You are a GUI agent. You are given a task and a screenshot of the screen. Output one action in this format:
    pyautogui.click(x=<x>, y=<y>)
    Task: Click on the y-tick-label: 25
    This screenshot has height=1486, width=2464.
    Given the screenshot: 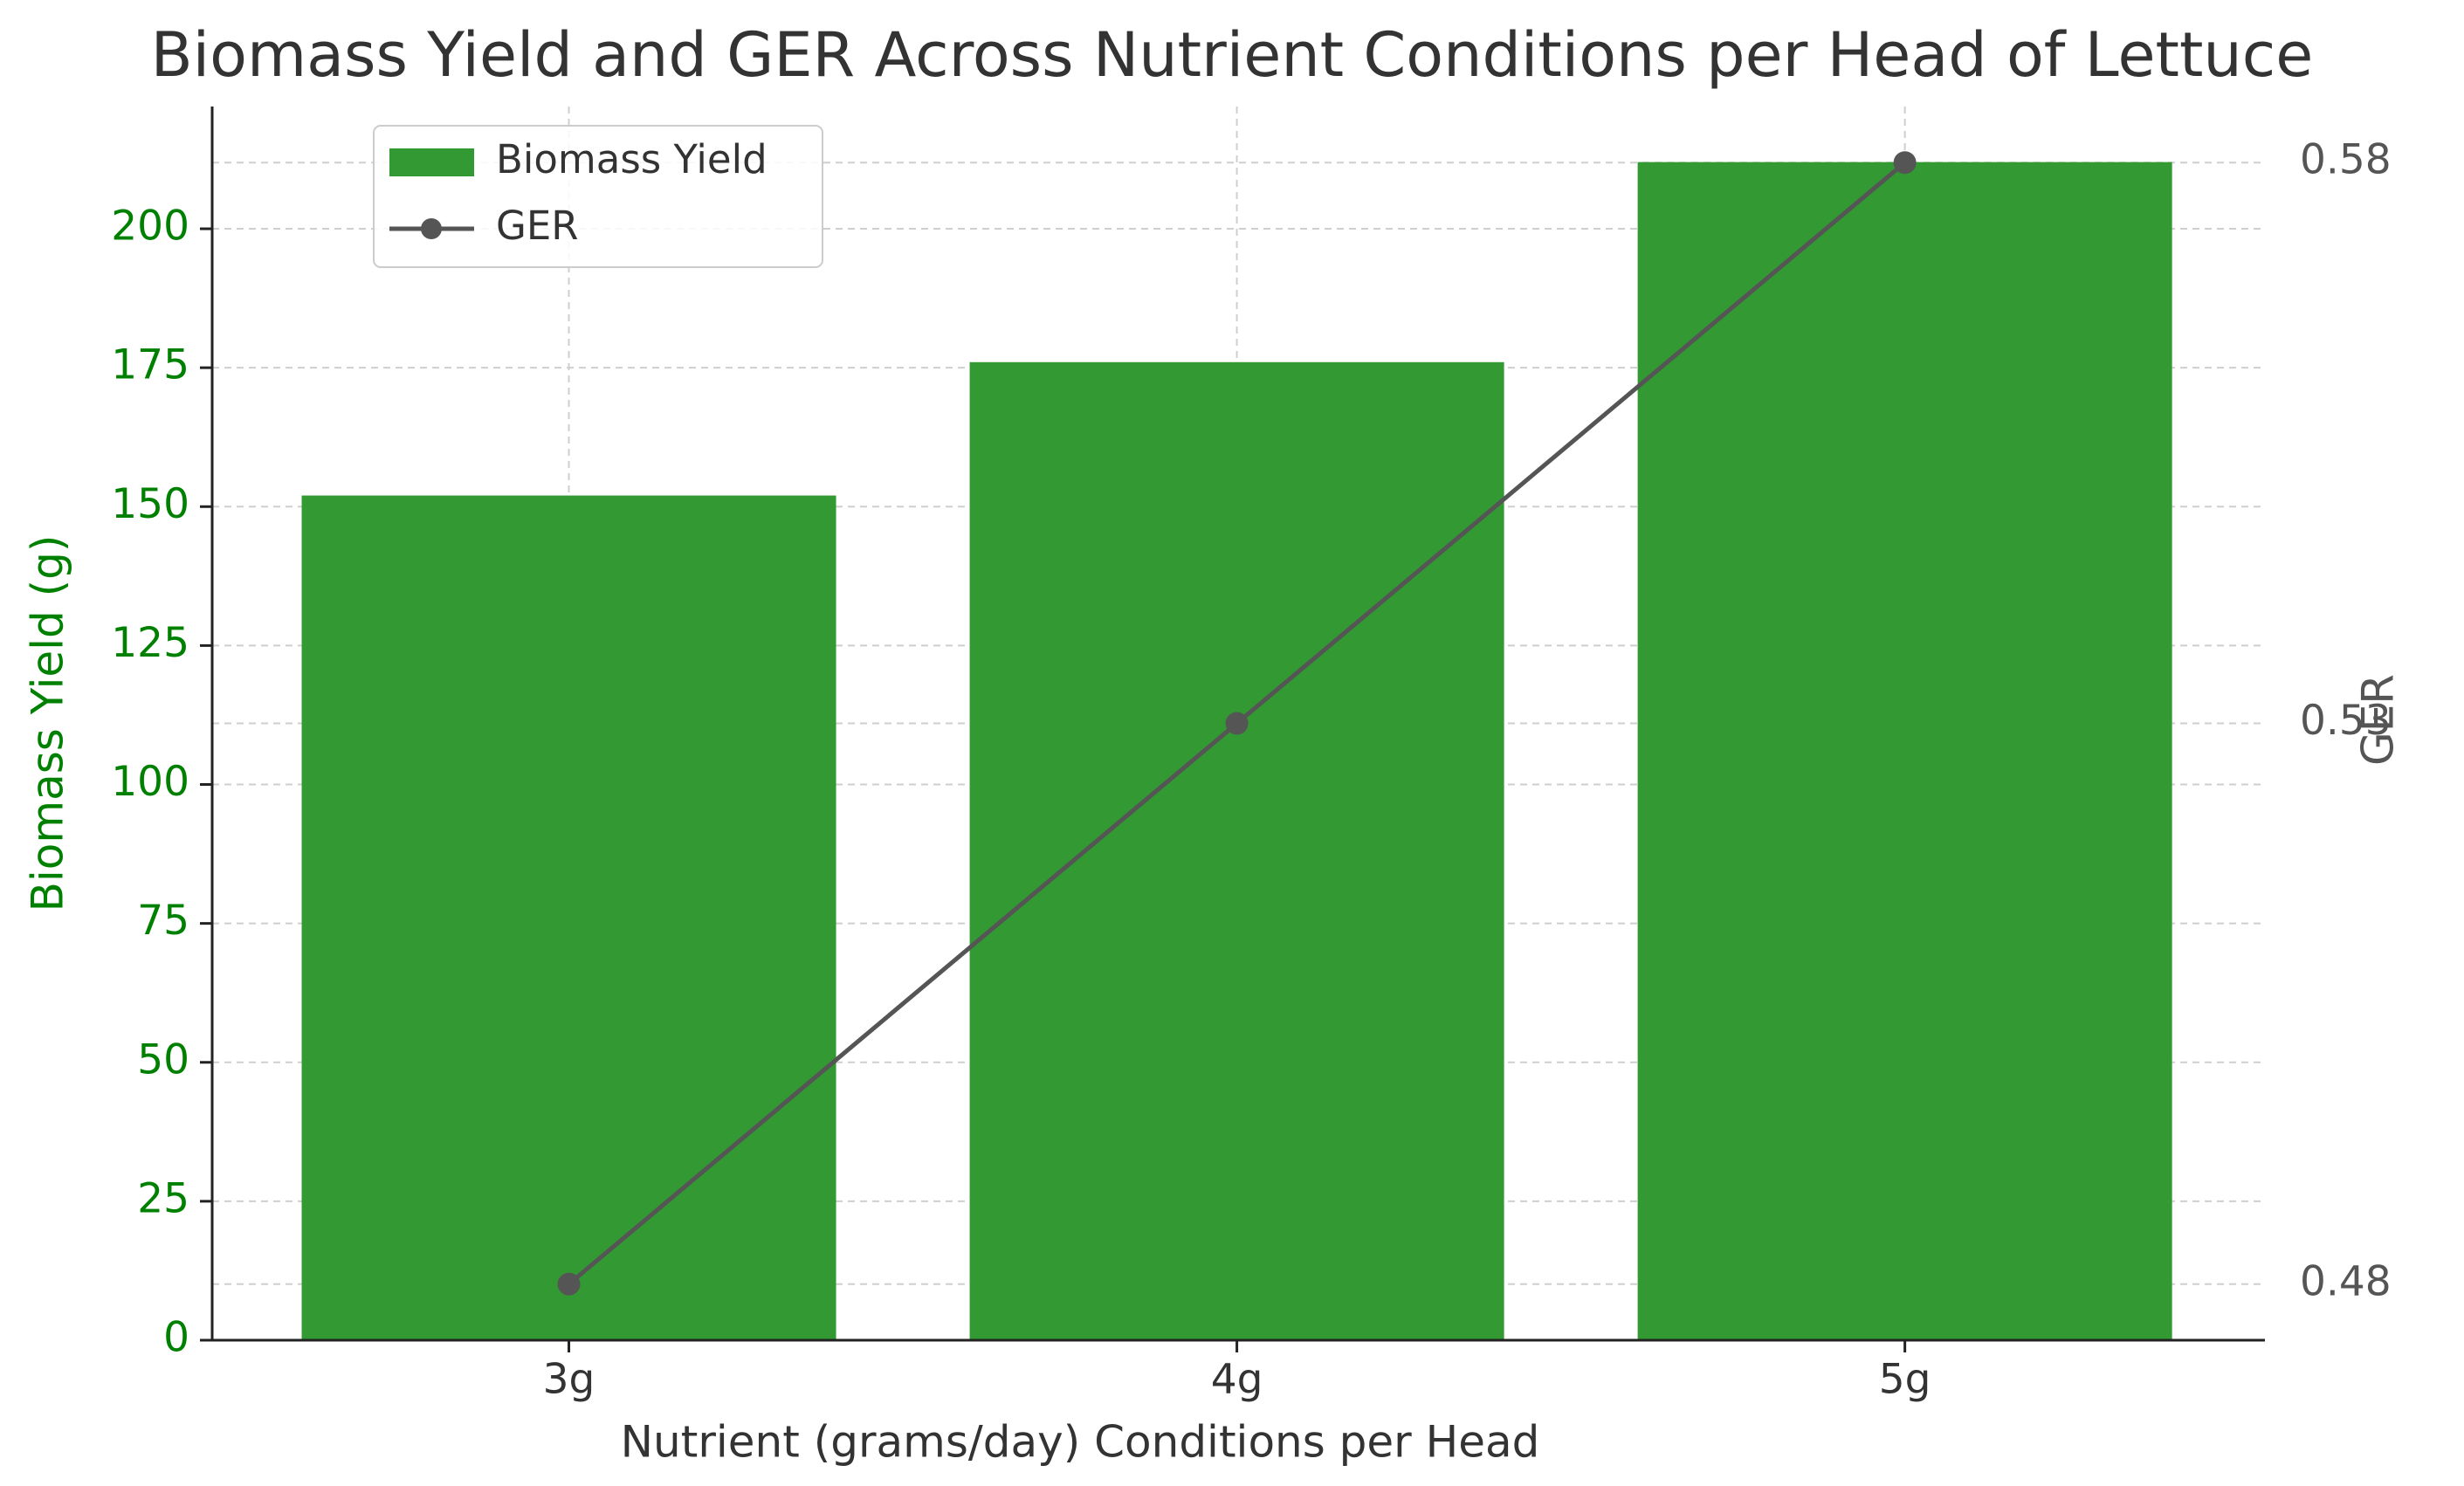 What is the action you would take?
    pyautogui.click(x=163, y=1198)
    